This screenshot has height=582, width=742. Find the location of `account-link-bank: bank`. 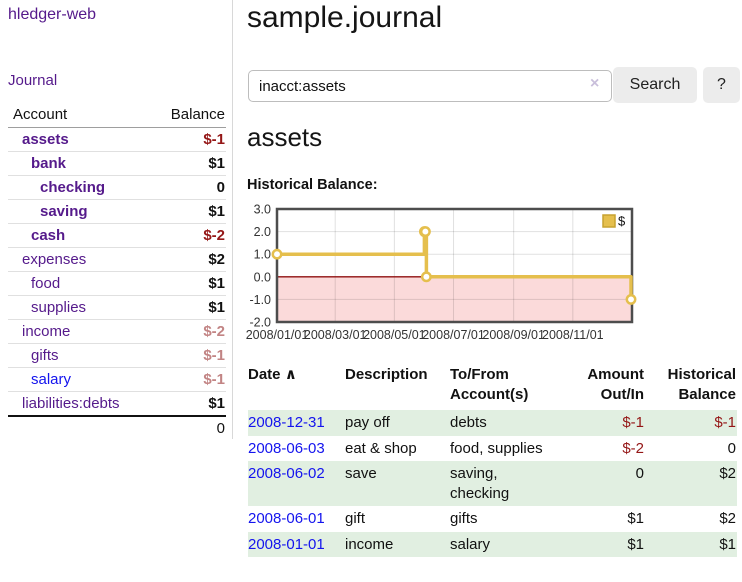

account-link-bank: bank is located at coordinates (49, 163).